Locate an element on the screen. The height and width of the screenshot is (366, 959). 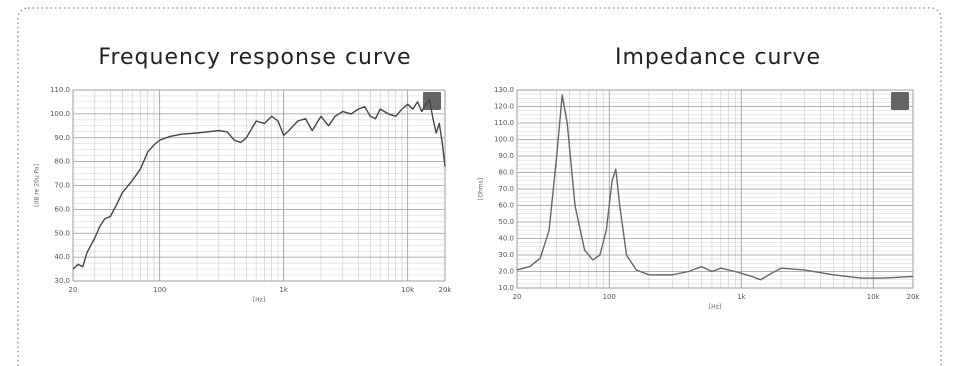
y-tick-label: 130.0 is located at coordinates (504, 90).